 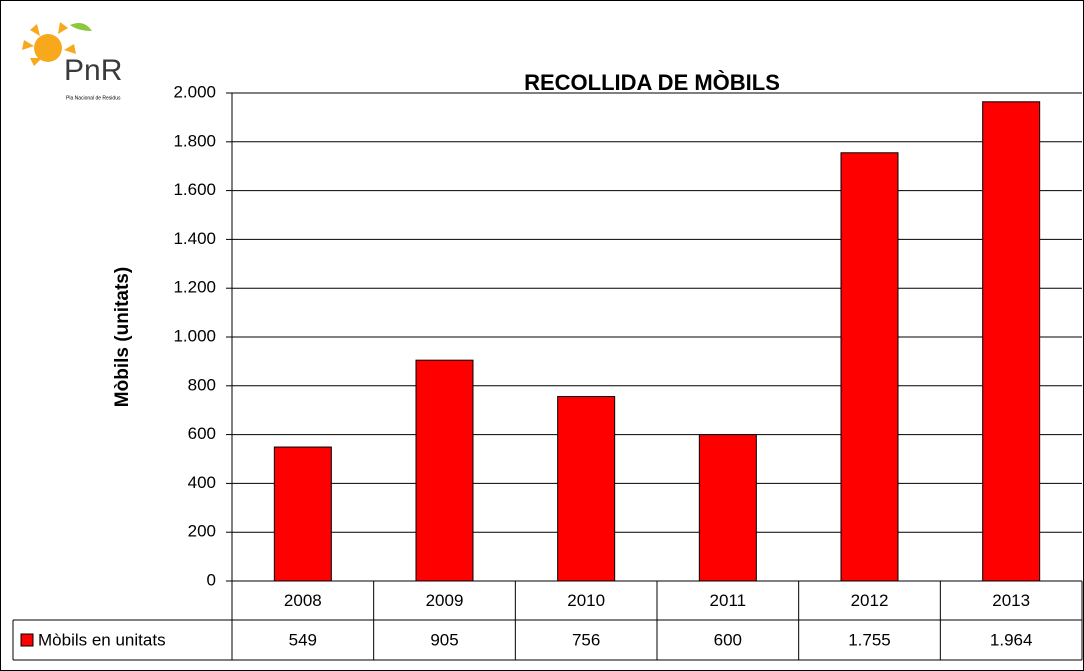 I want to click on y-tick-label: 1.200, so click(x=194, y=287).